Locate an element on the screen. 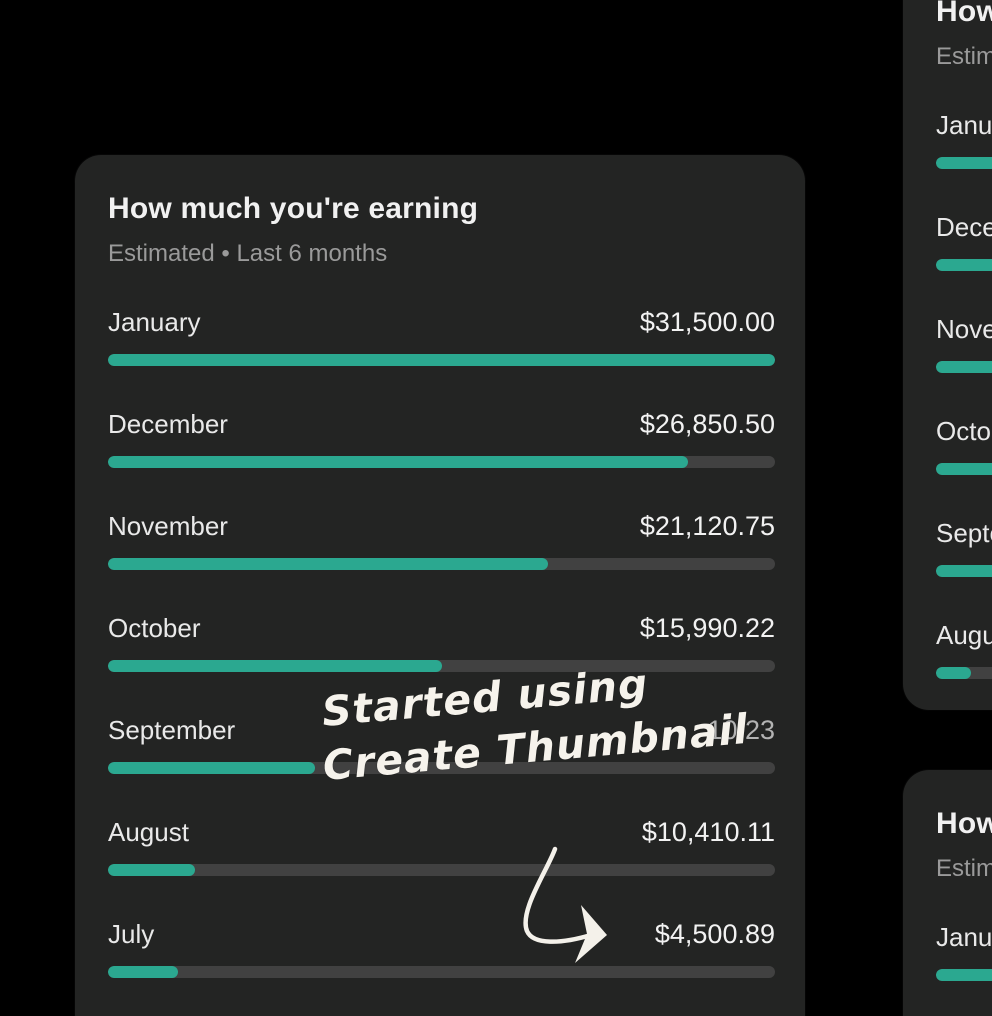 Image resolution: width=992 pixels, height=1016 pixels. earnings-row-line: July $4,500.89 is located at coordinates (441, 934).